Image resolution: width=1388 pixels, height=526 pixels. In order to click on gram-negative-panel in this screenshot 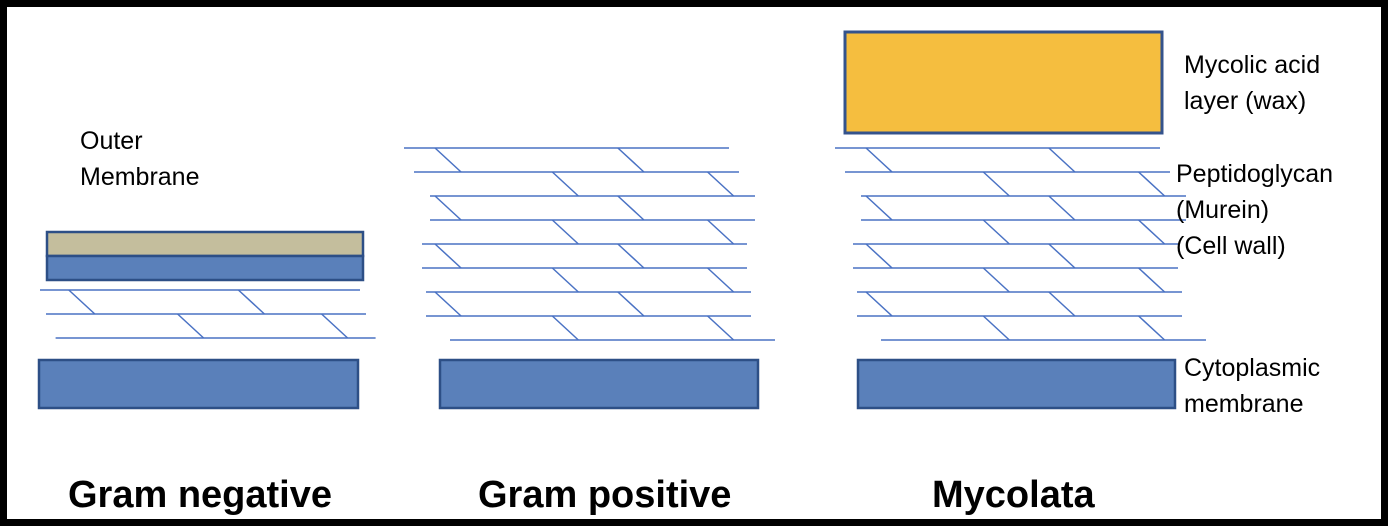, I will do `click(206, 320)`.